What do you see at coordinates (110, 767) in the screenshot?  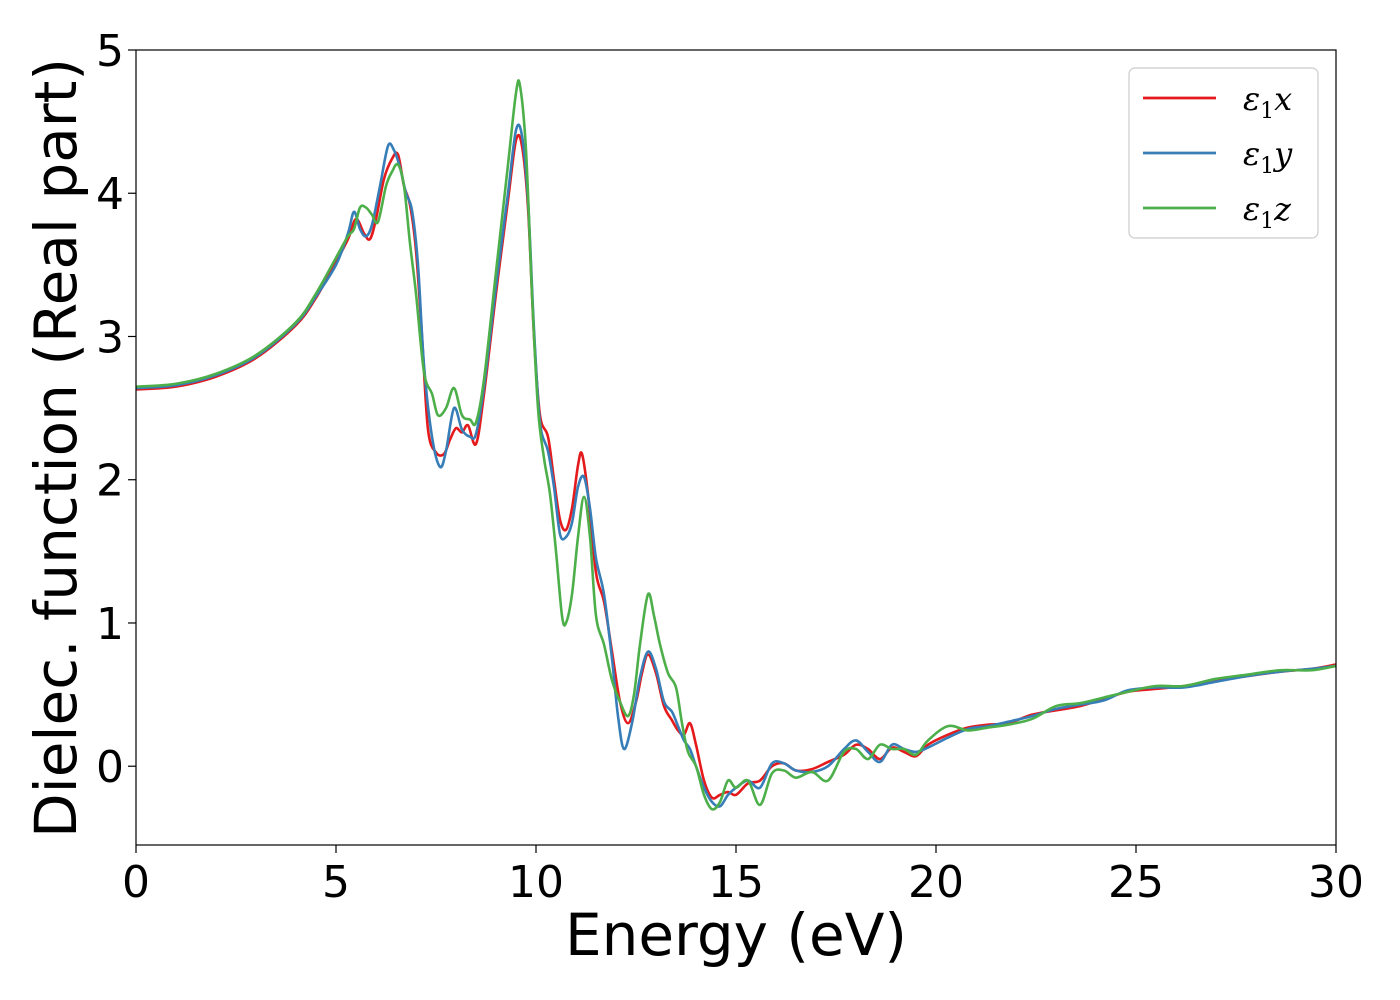 I see `y-tick-label: 0` at bounding box center [110, 767].